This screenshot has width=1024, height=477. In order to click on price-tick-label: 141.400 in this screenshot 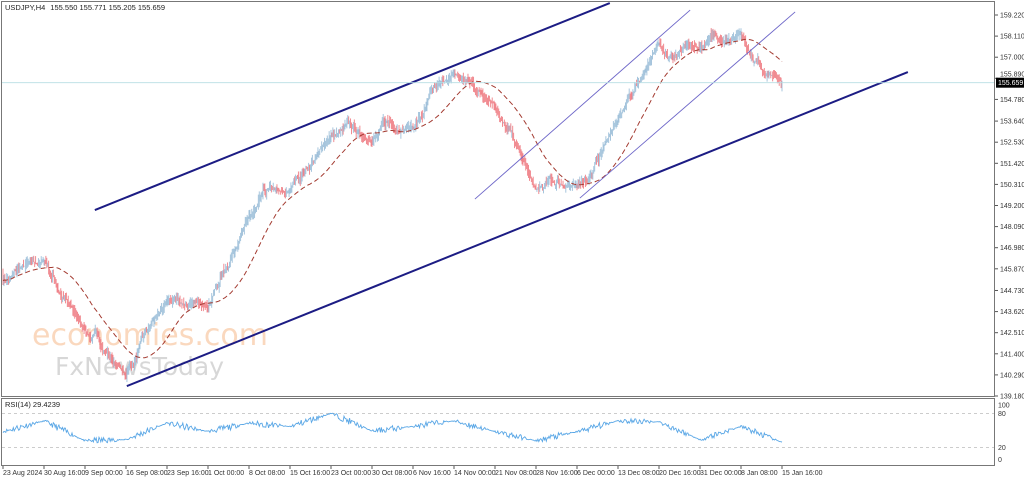, I will do `click(1012, 354)`.